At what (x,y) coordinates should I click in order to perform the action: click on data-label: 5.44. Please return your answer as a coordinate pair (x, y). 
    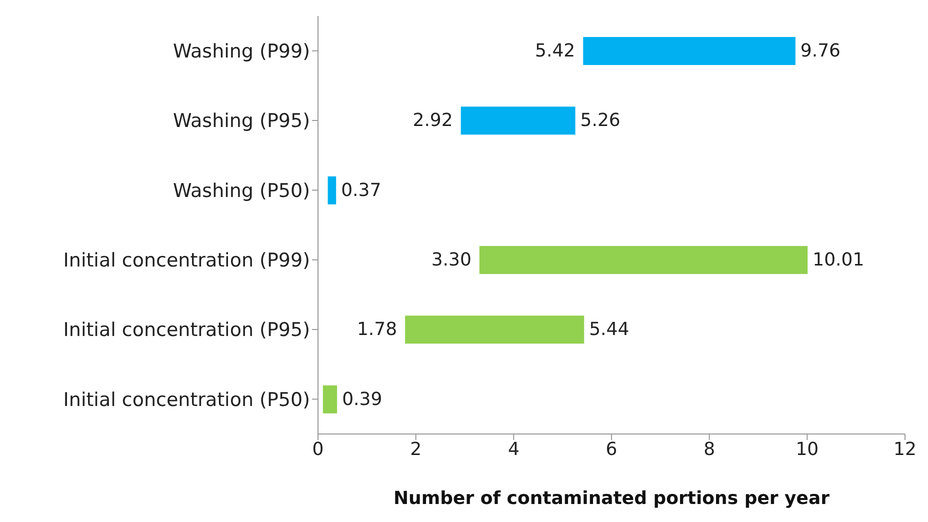
    Looking at the image, I should click on (609, 329).